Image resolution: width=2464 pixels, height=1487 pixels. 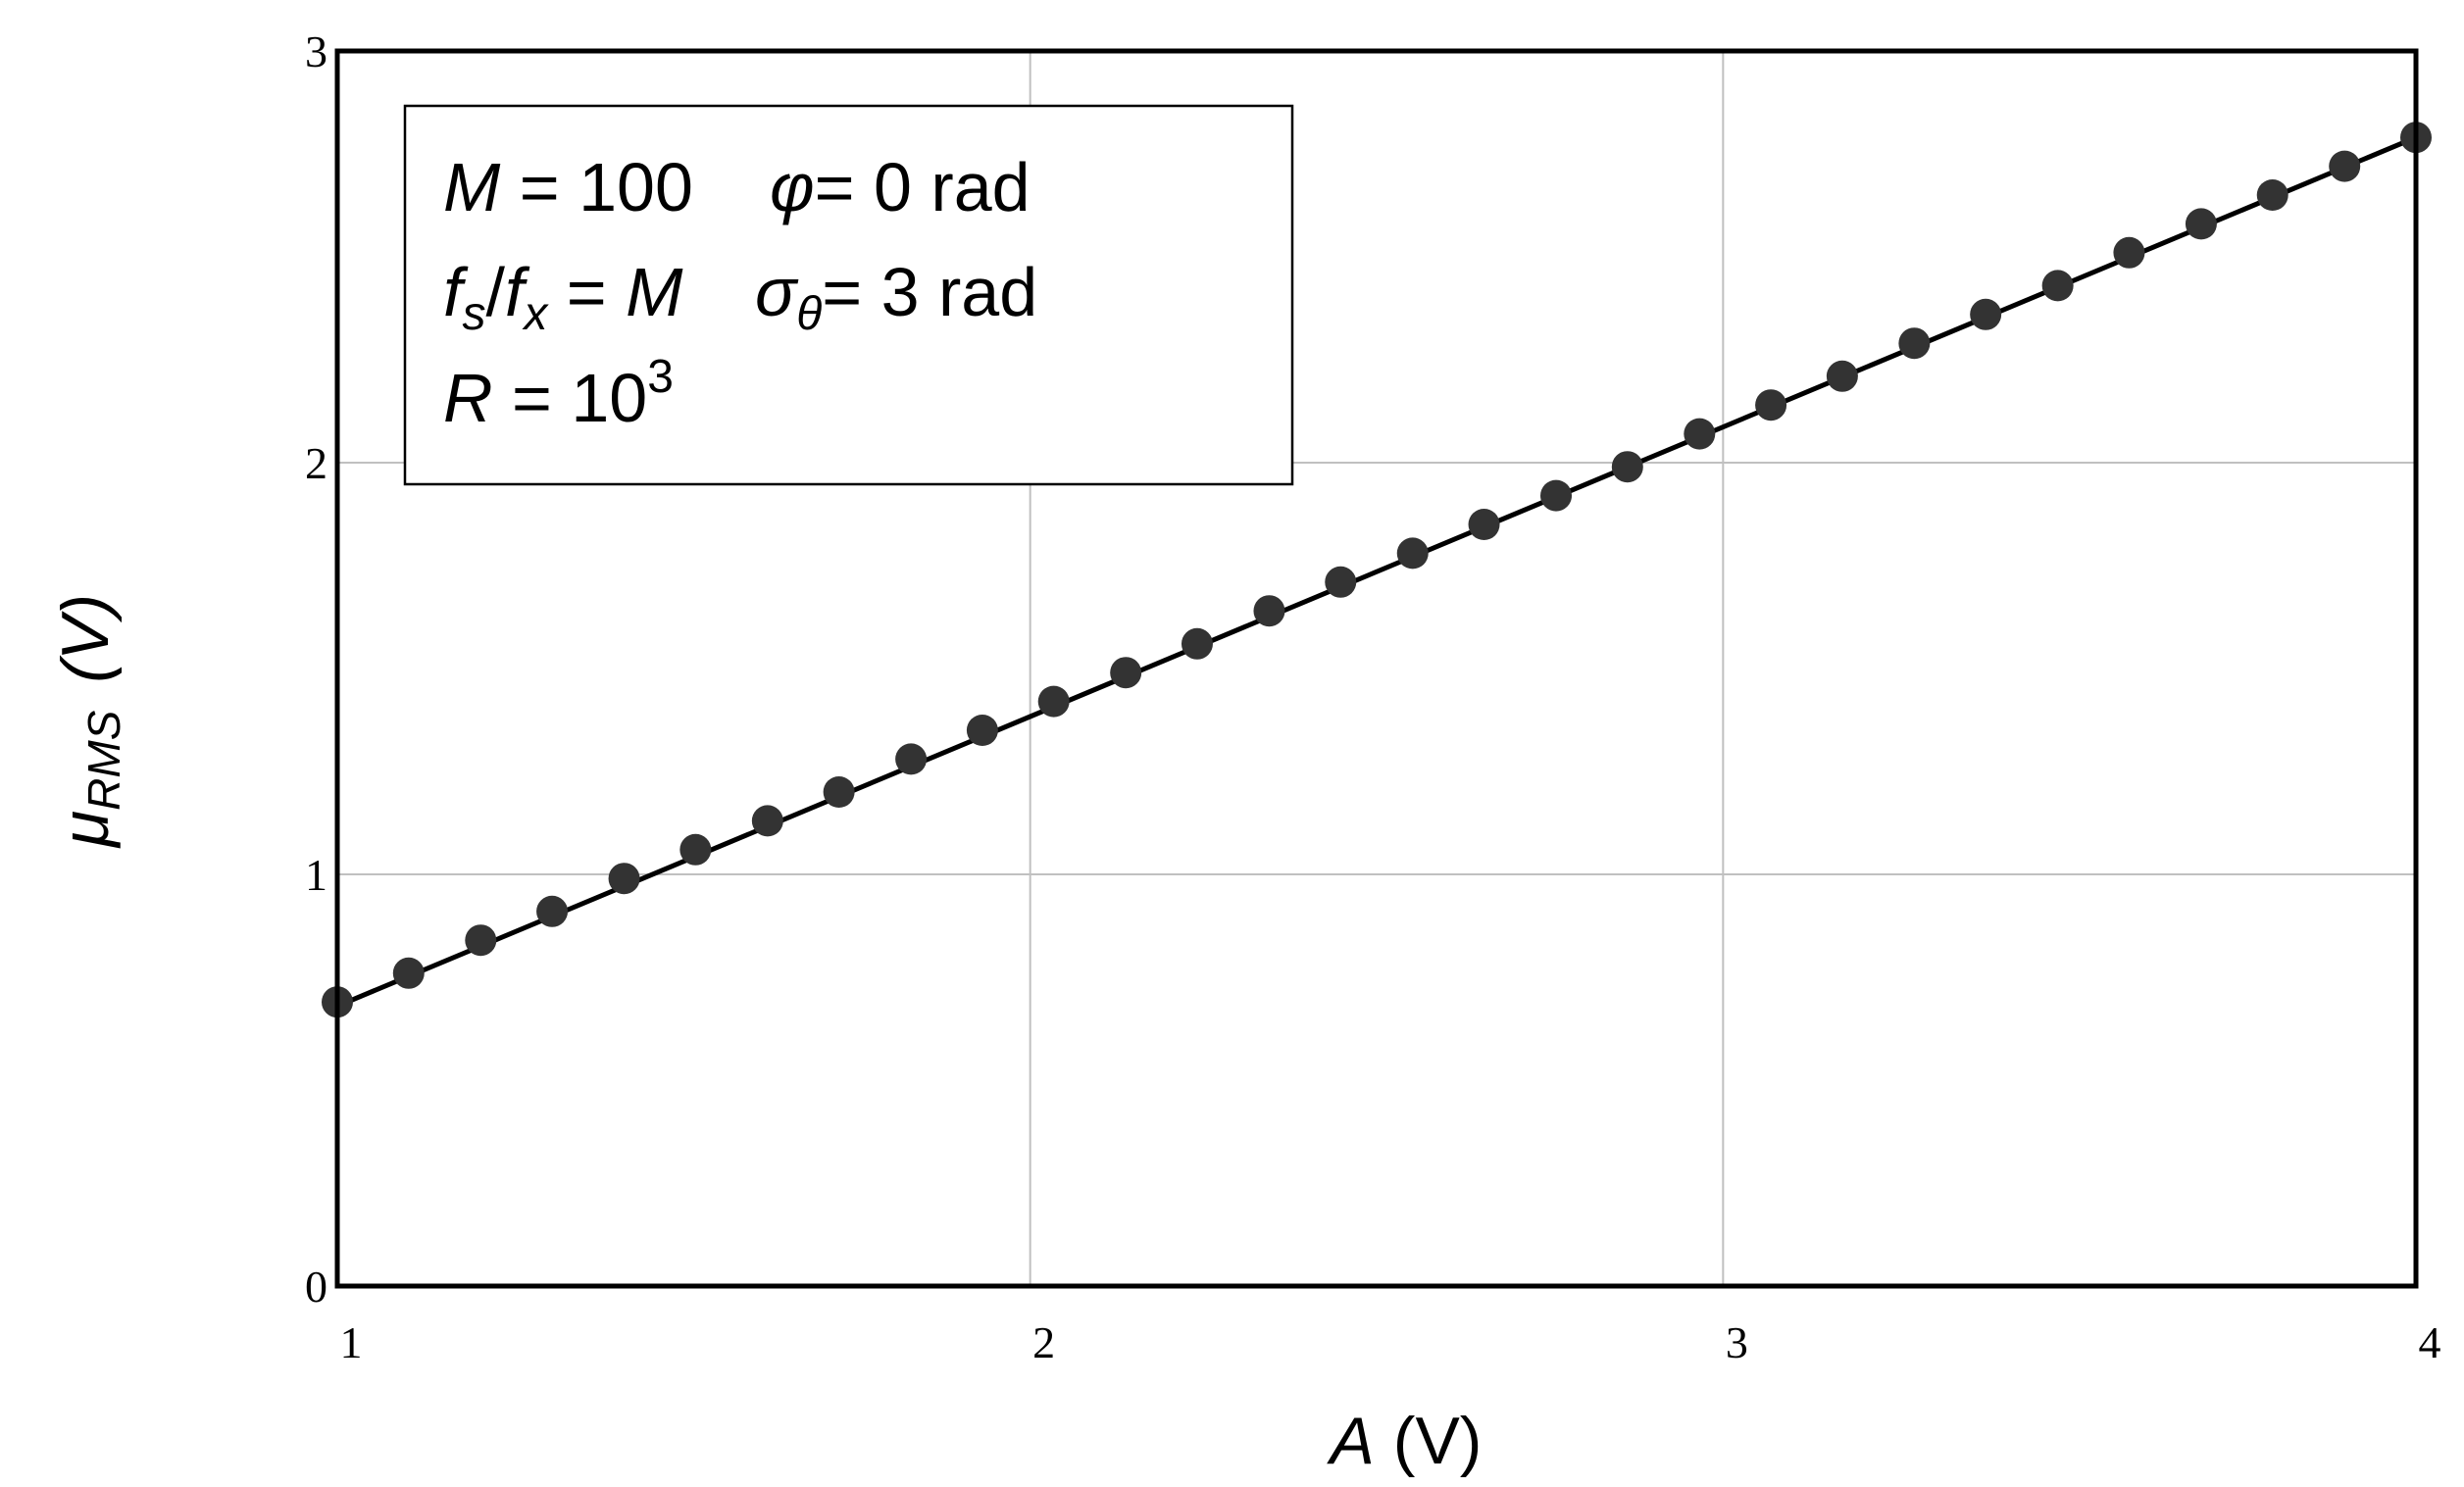 I want to click on y-axis-var: μ, so click(x=85, y=830).